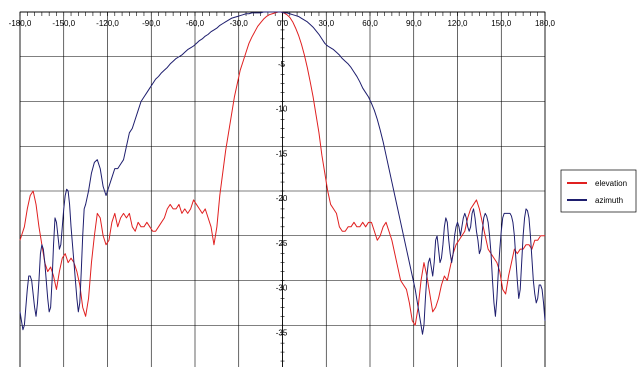 The width and height of the screenshot is (638, 367). Describe the element at coordinates (239, 23) in the screenshot. I see `x-tick-label: -30,0` at that location.